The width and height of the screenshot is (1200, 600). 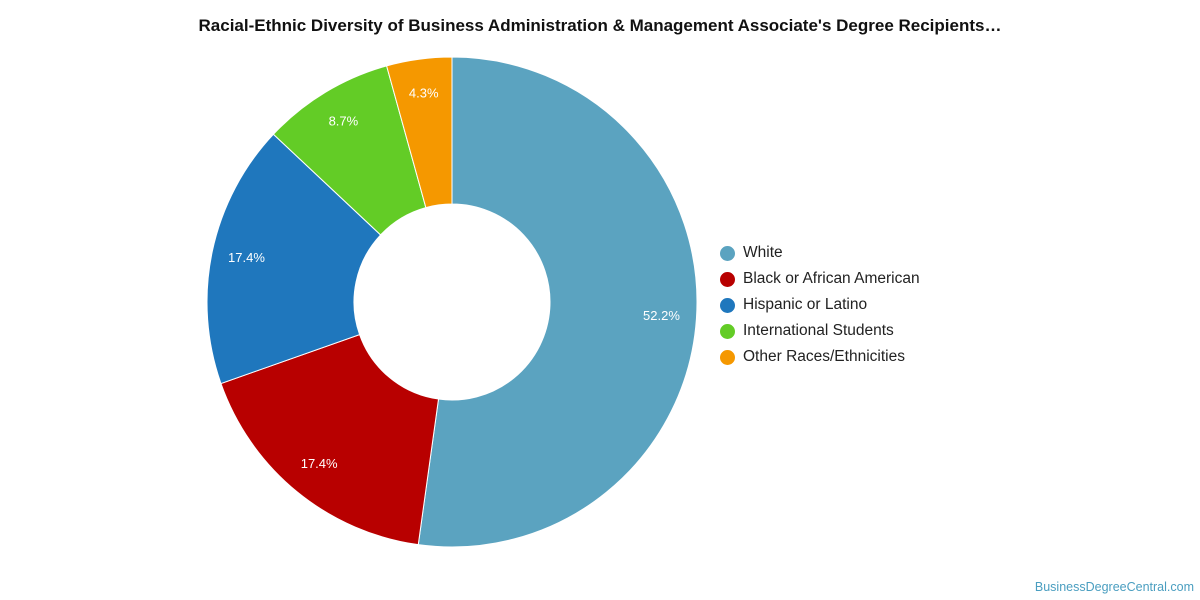 What do you see at coordinates (661, 315) in the screenshot?
I see `slice-label: 52.2%` at bounding box center [661, 315].